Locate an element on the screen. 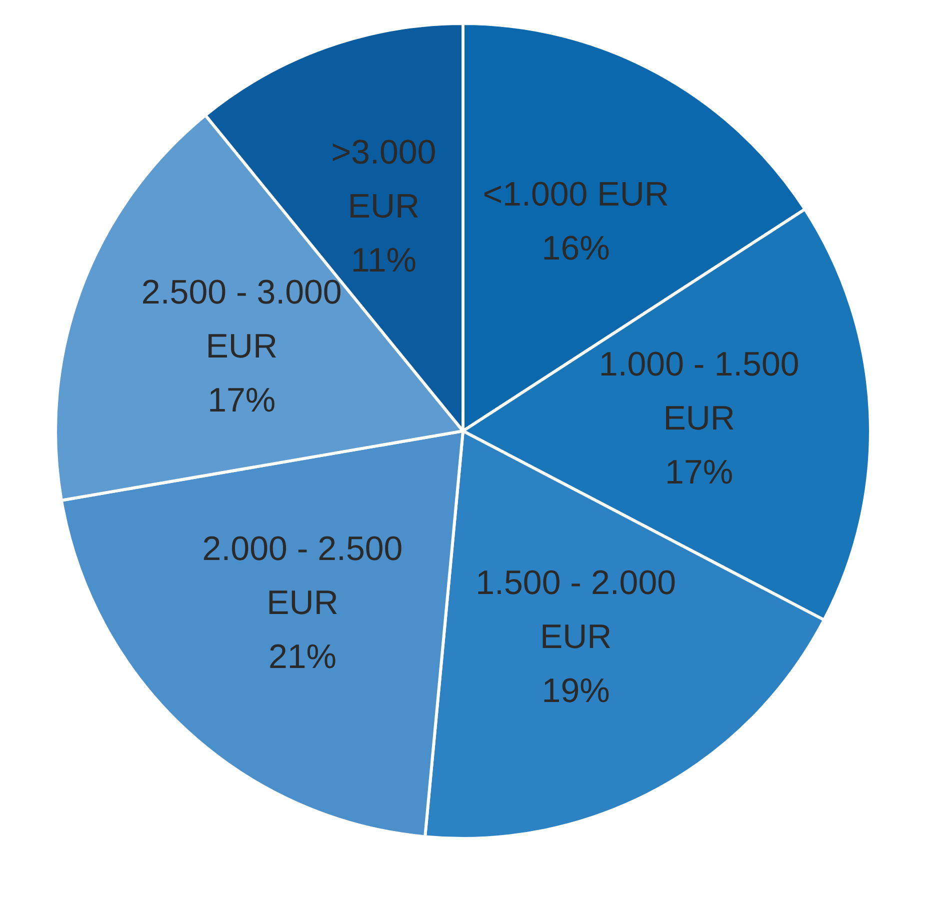  slice-label: 1.500 - 2.000 EUR is located at coordinates (576, 610).